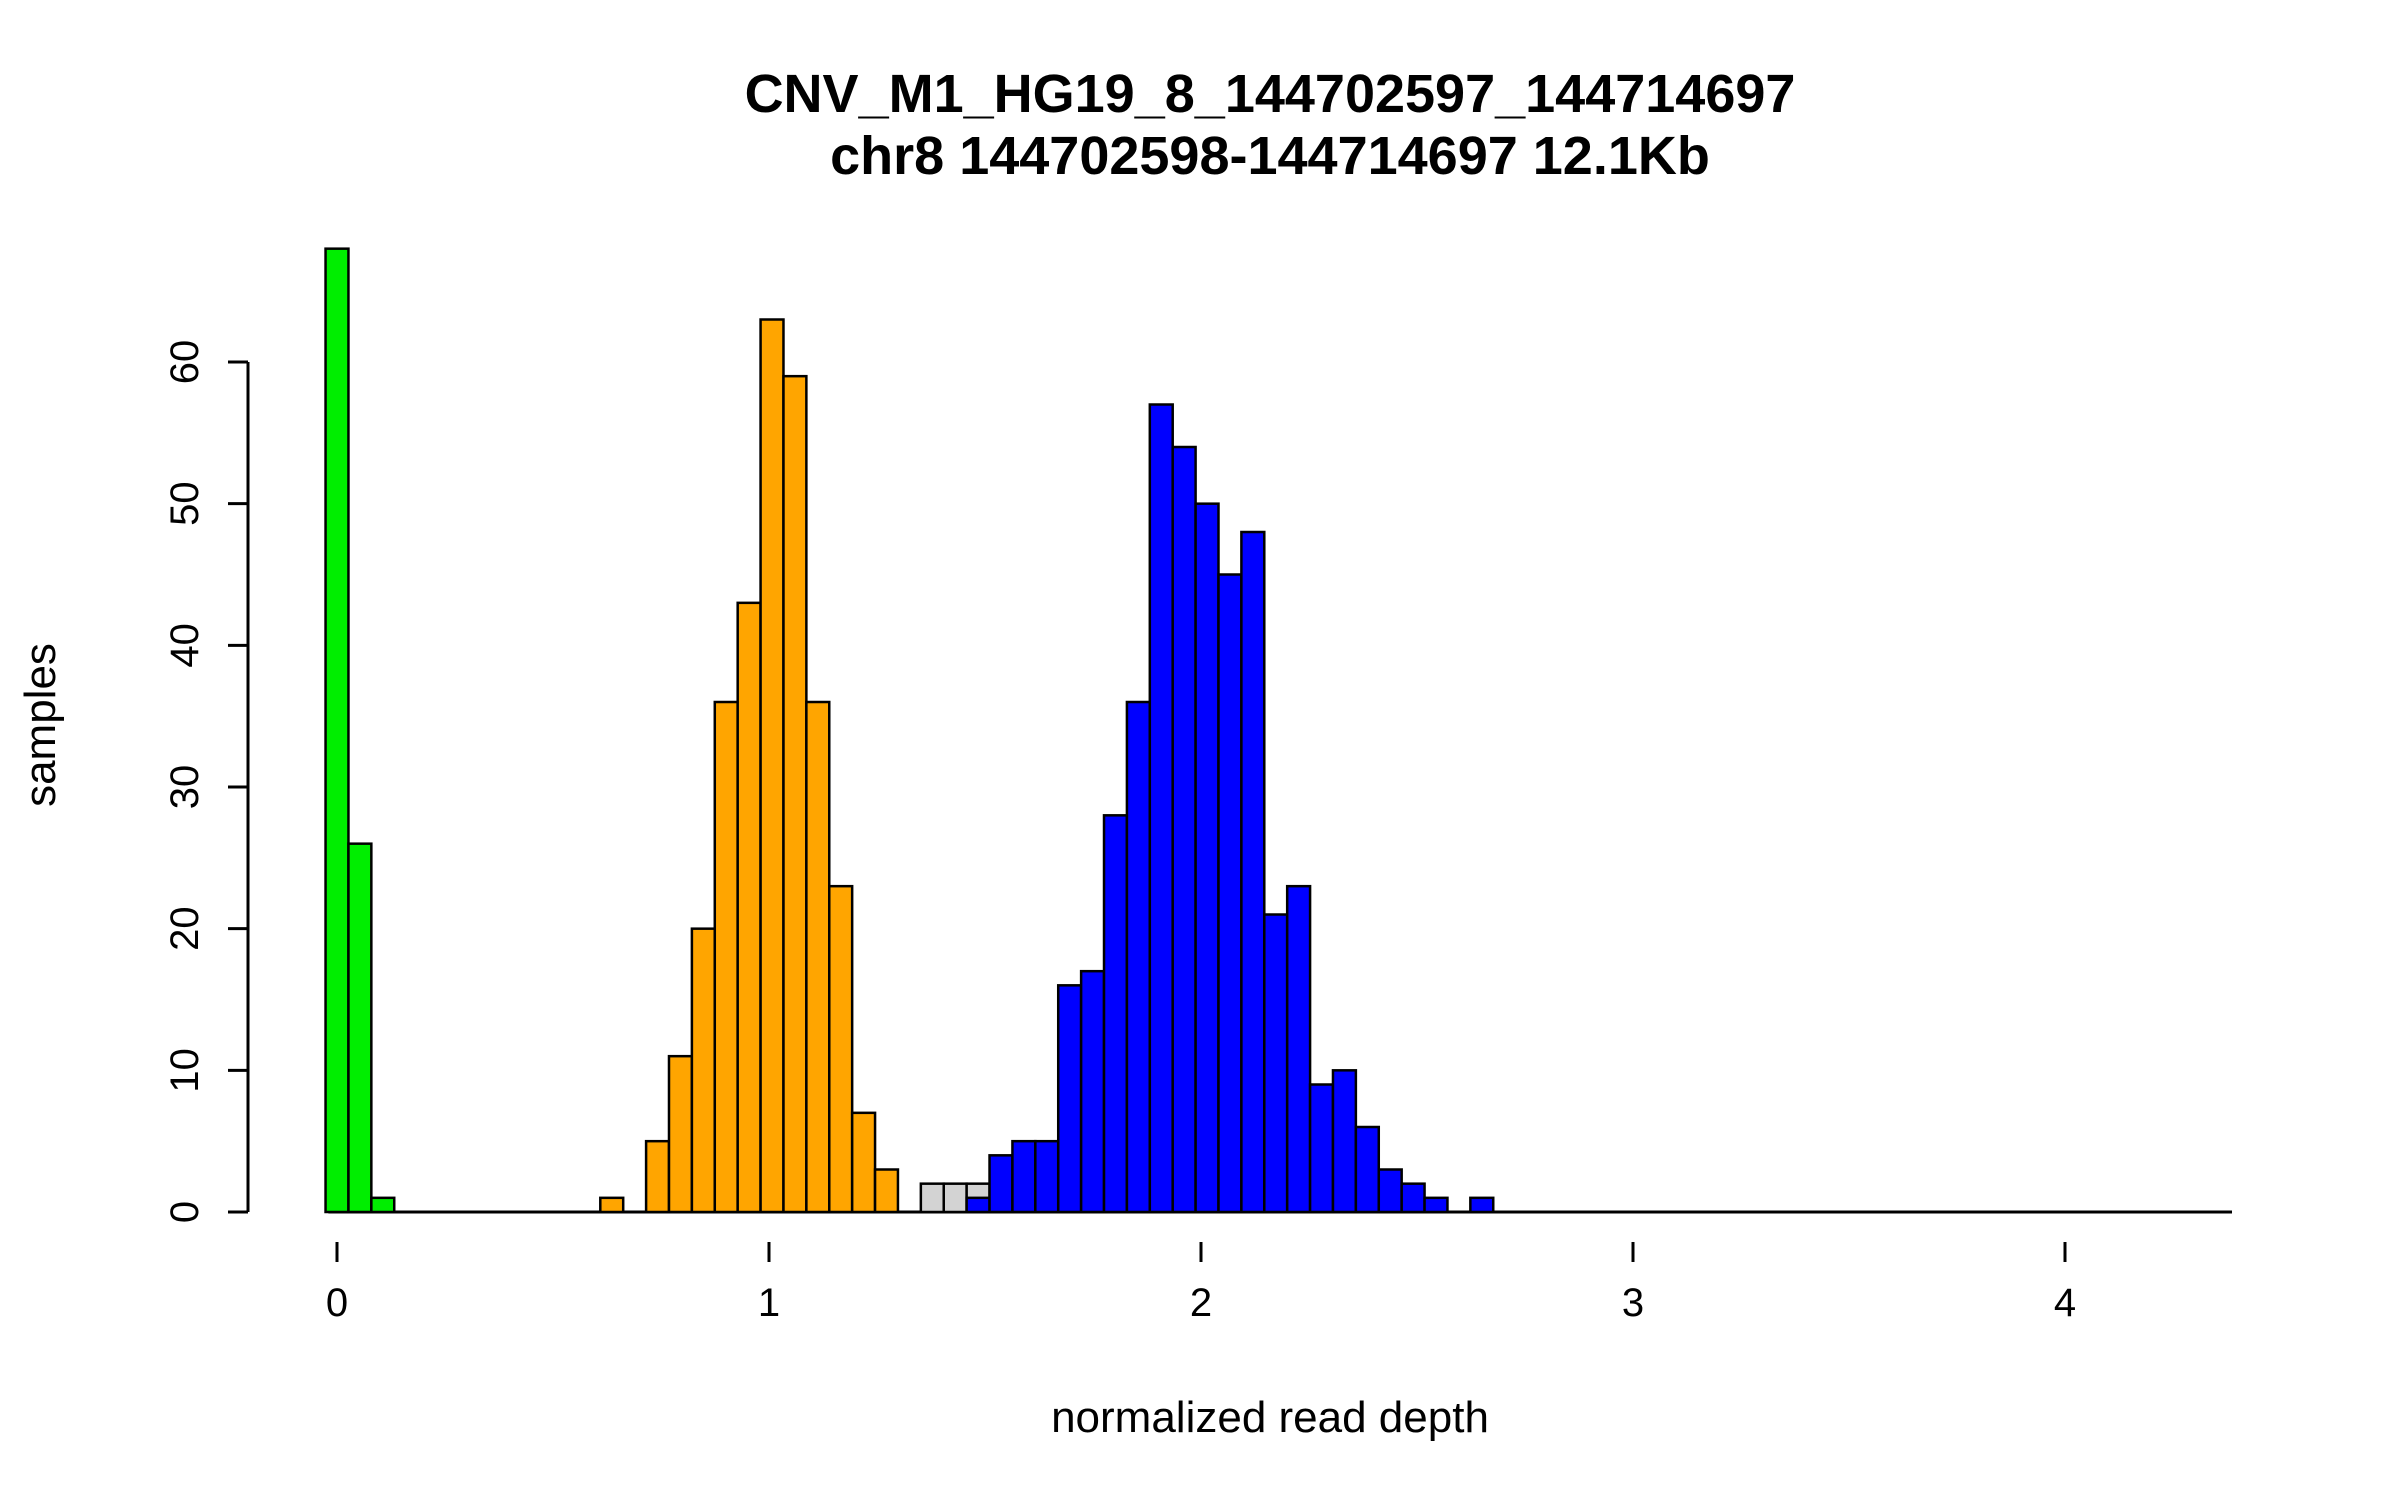  Describe the element at coordinates (1633, 1303) in the screenshot. I see `x-tick-label-3: 3` at that location.